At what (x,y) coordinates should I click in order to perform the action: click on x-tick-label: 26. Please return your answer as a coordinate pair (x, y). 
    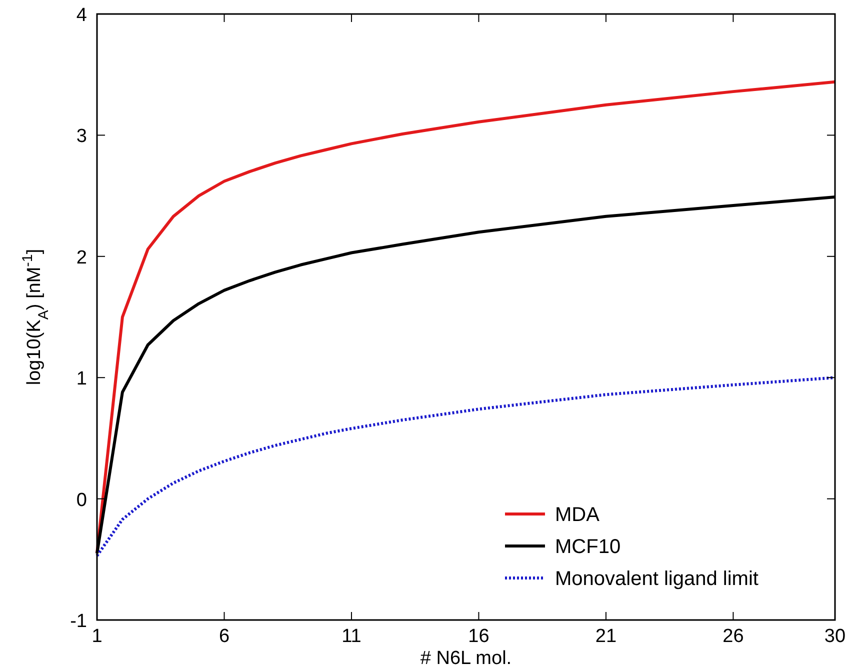
    Looking at the image, I should click on (733, 636).